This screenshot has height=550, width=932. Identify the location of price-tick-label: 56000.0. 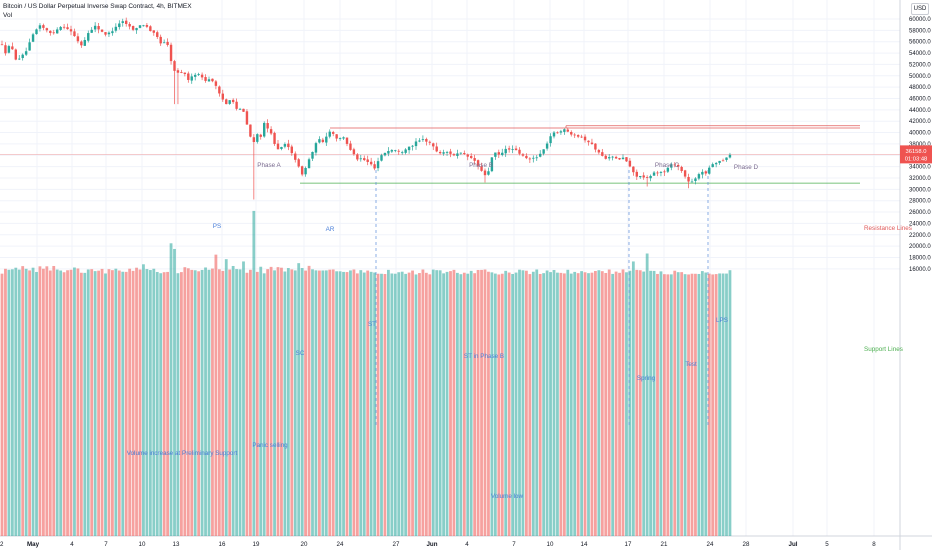
(920, 43).